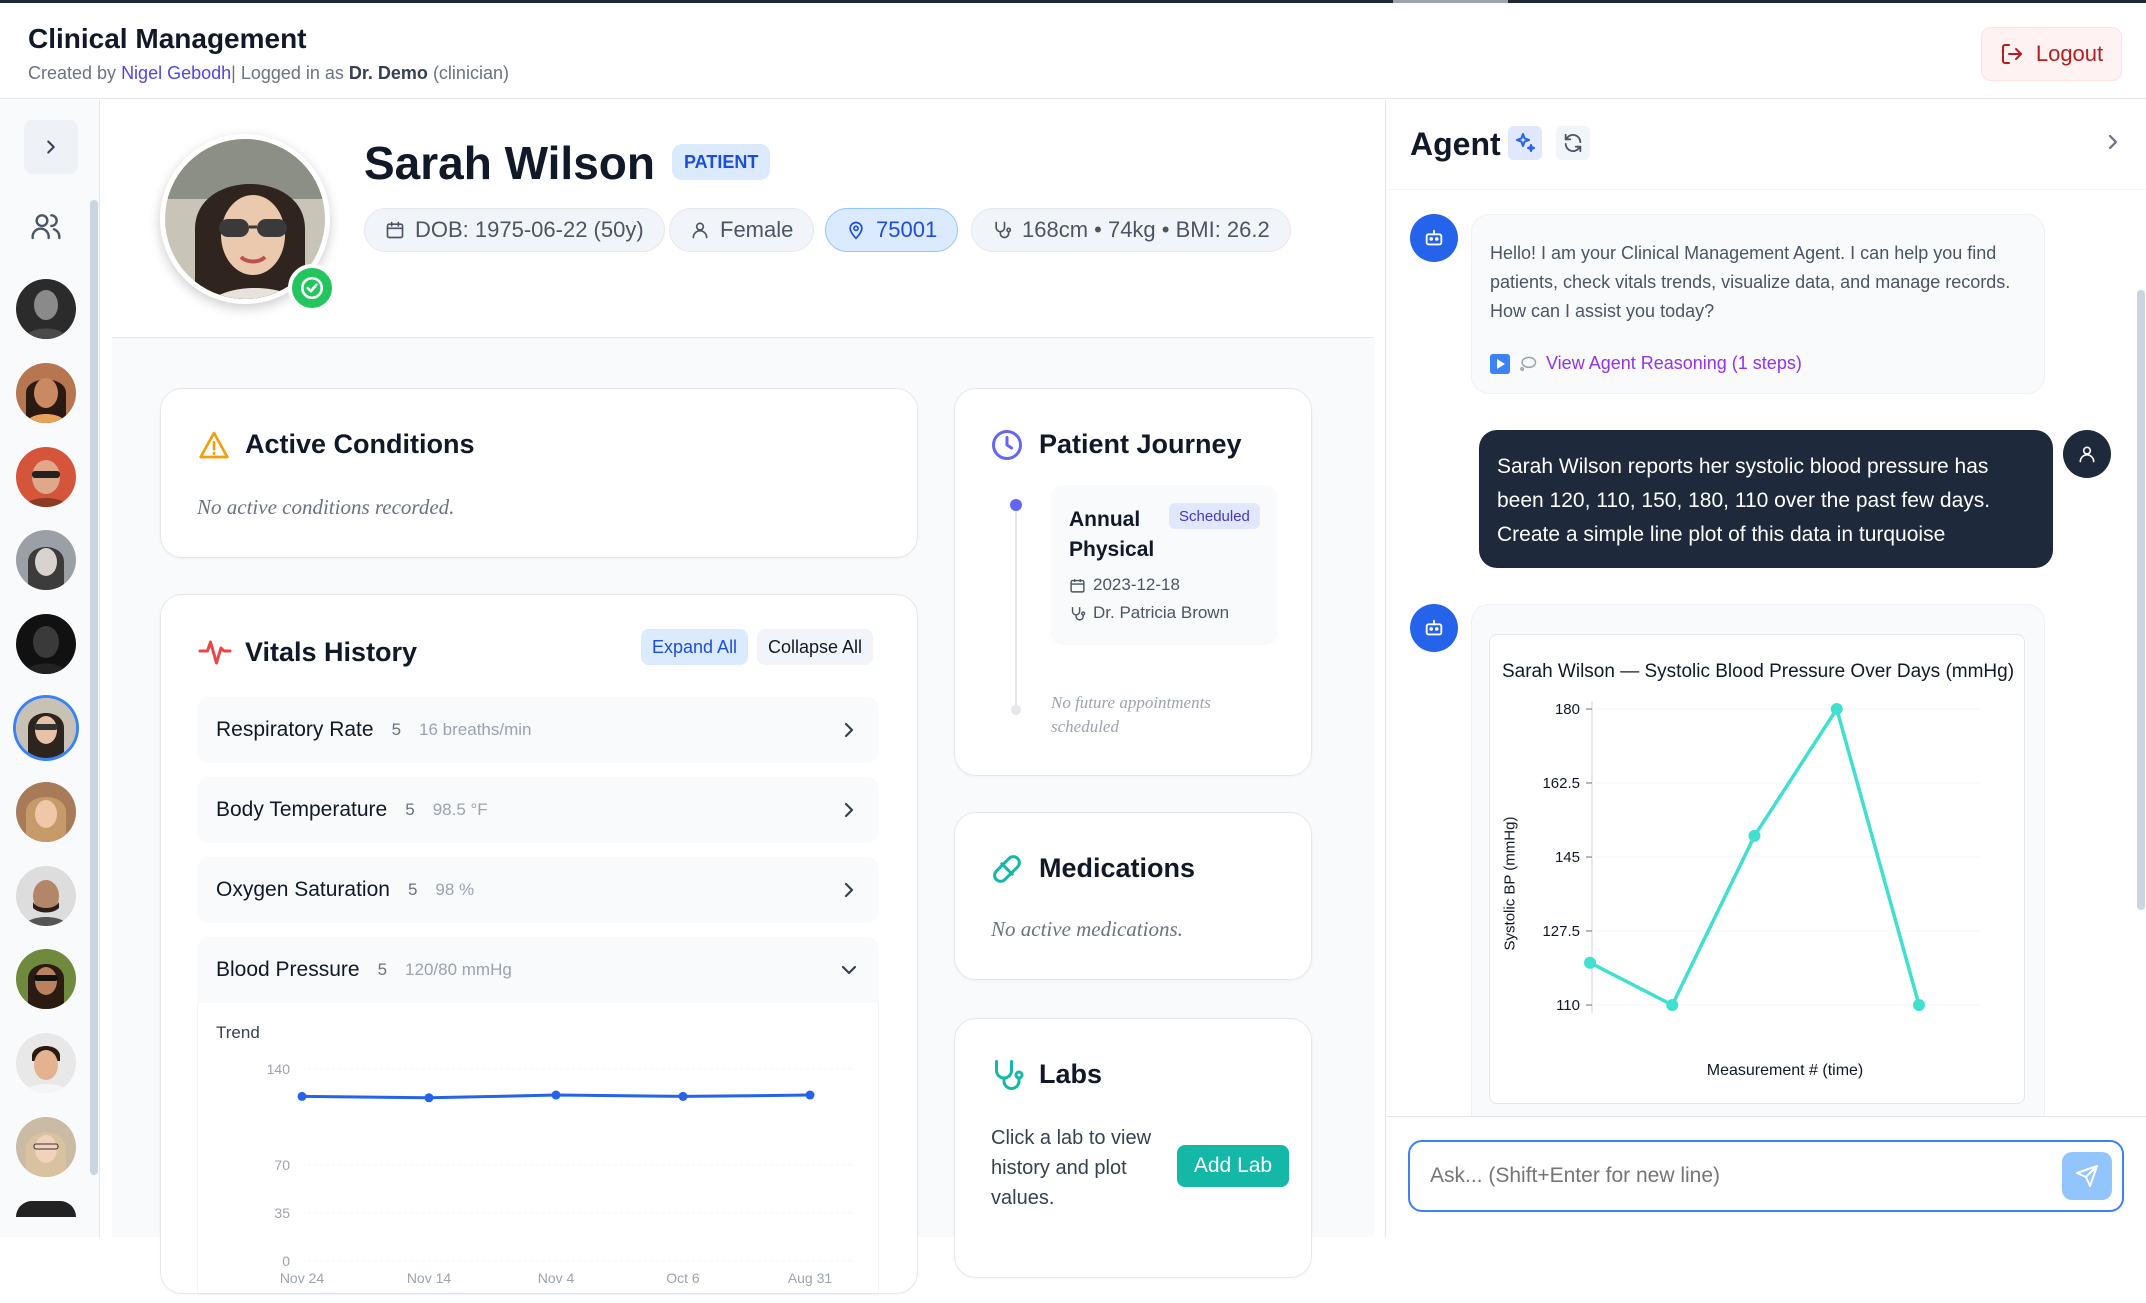 This screenshot has height=1303, width=2146. I want to click on add-lab-button: Add Lab, so click(1233, 1166).